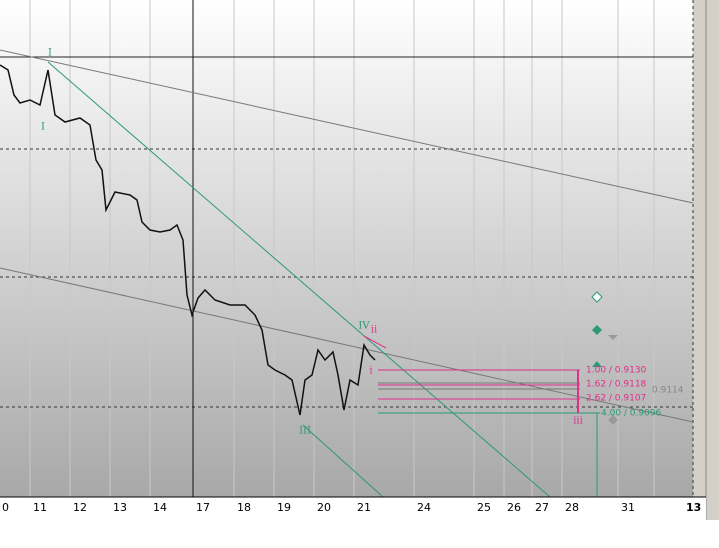  Describe the element at coordinates (578, 421) in the screenshot. I see `wave-label: iii` at that location.